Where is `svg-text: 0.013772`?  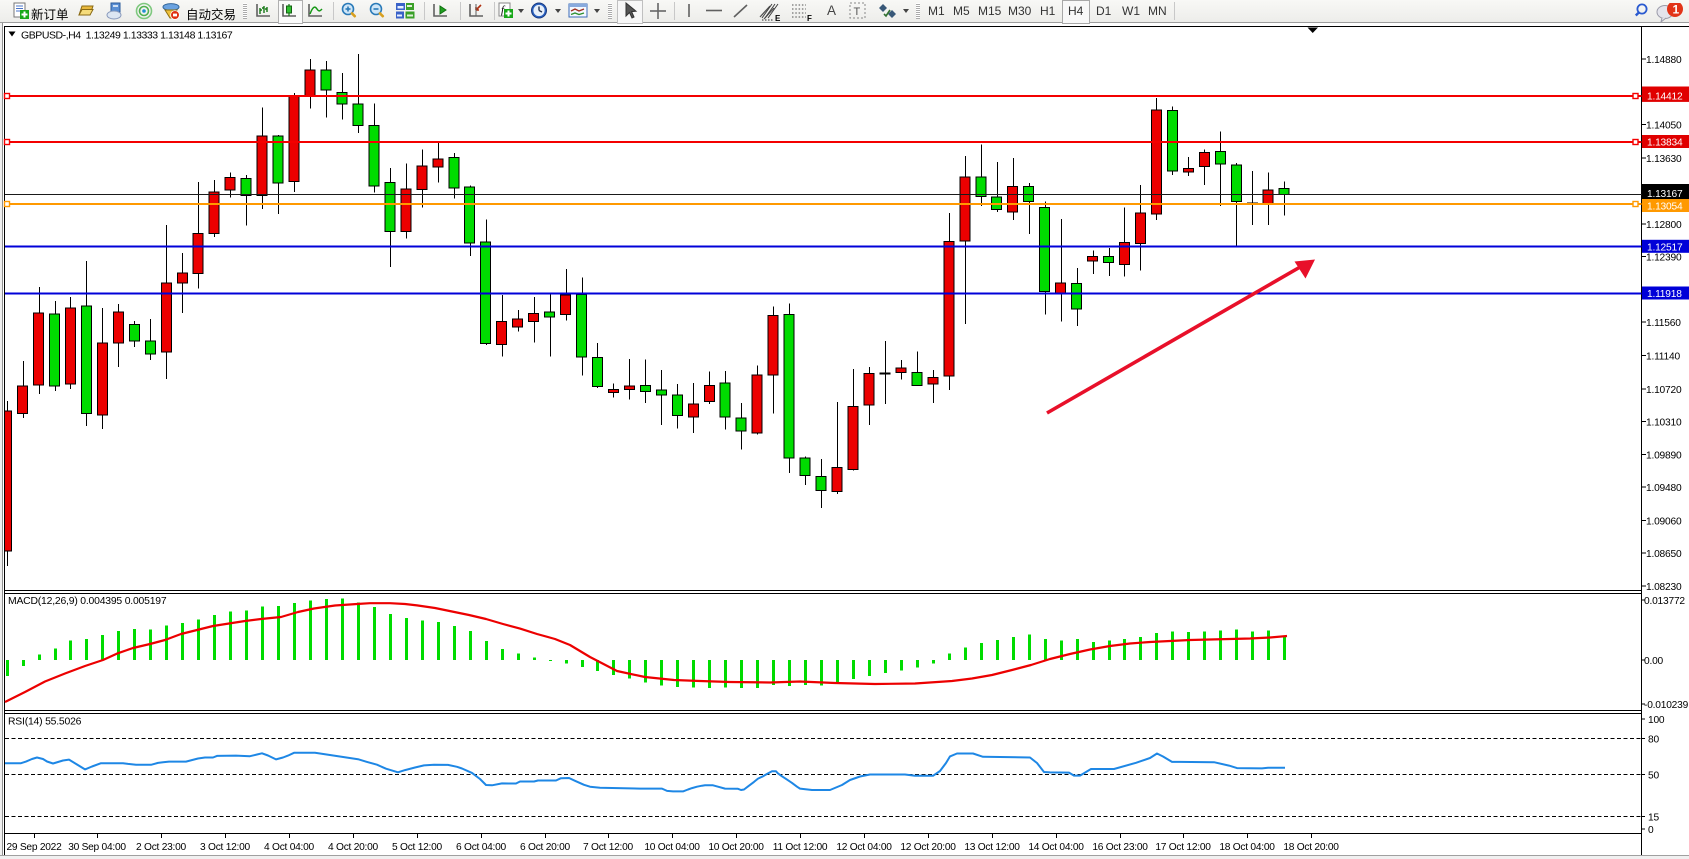
svg-text: 0.013772 is located at coordinates (1664, 601).